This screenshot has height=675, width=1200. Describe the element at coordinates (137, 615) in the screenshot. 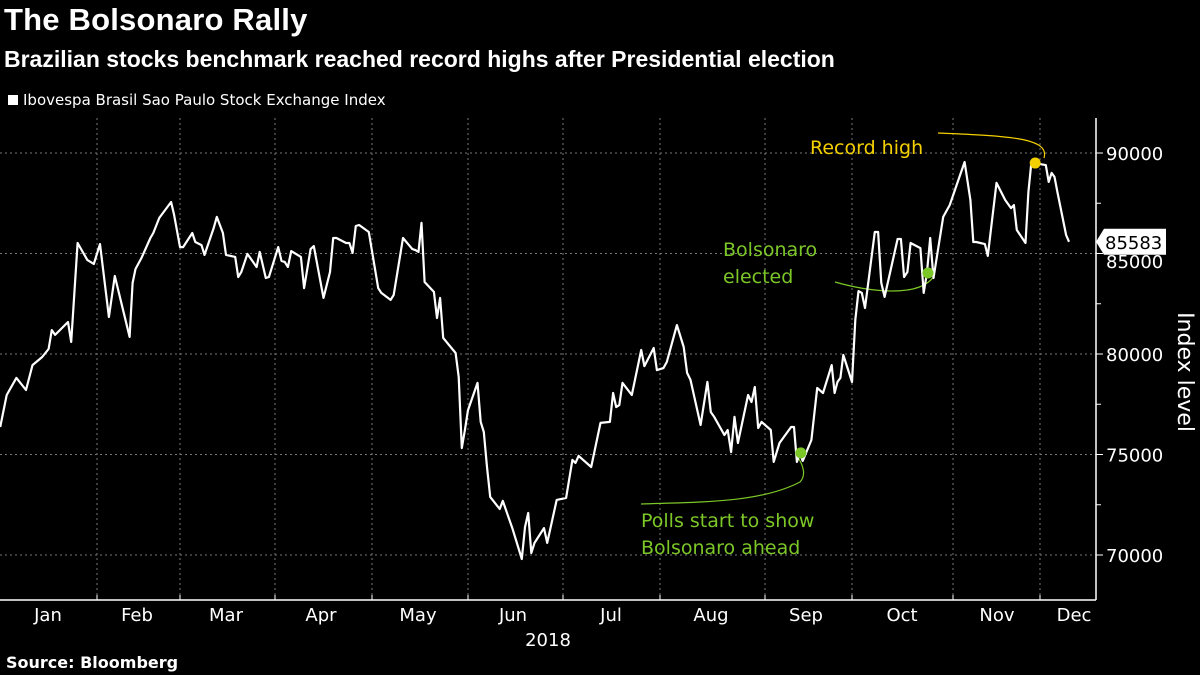

I see `x-tick-label: Feb` at that location.